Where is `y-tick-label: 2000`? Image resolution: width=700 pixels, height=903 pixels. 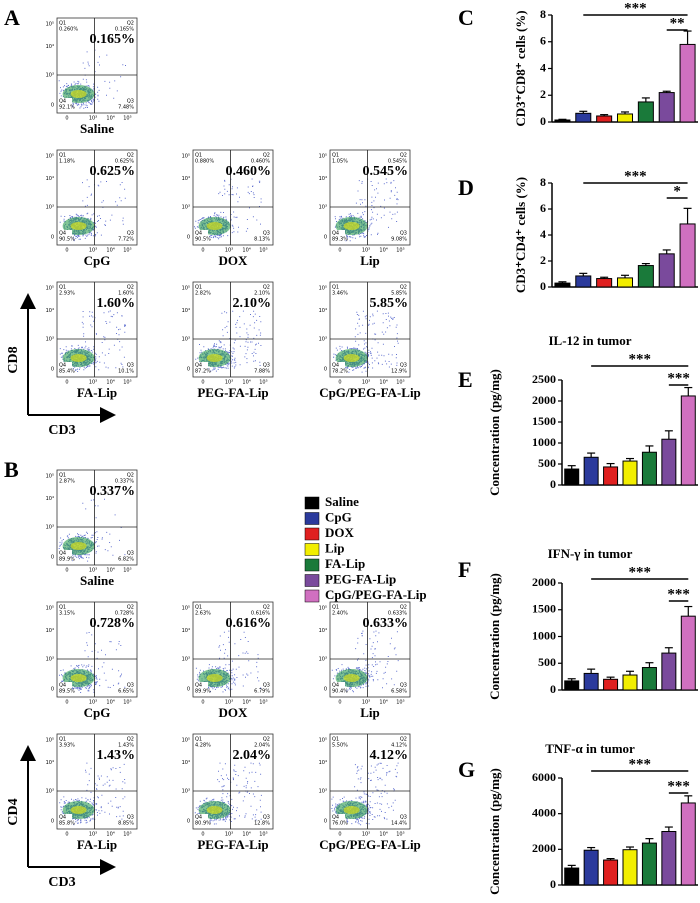
y-tick-label: 2000 is located at coordinates (544, 400).